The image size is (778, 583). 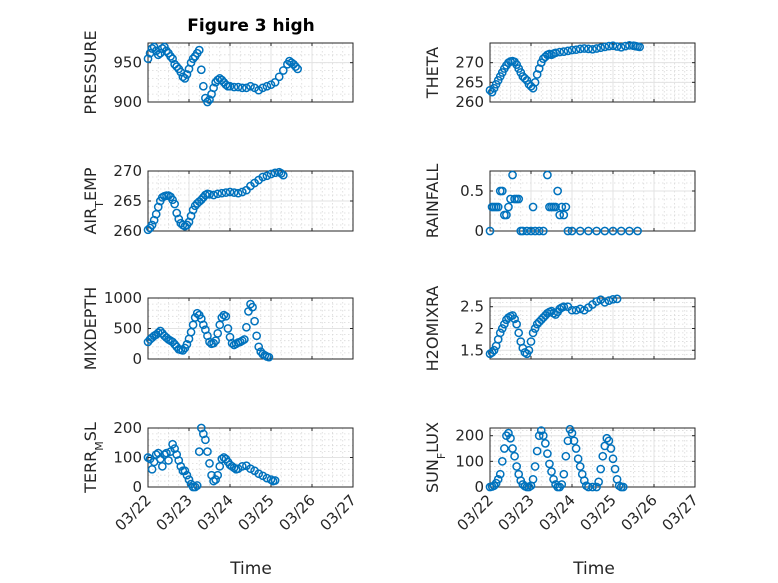 What do you see at coordinates (432, 201) in the screenshot?
I see `rainfall-y-axis-label: RAINFALL` at bounding box center [432, 201].